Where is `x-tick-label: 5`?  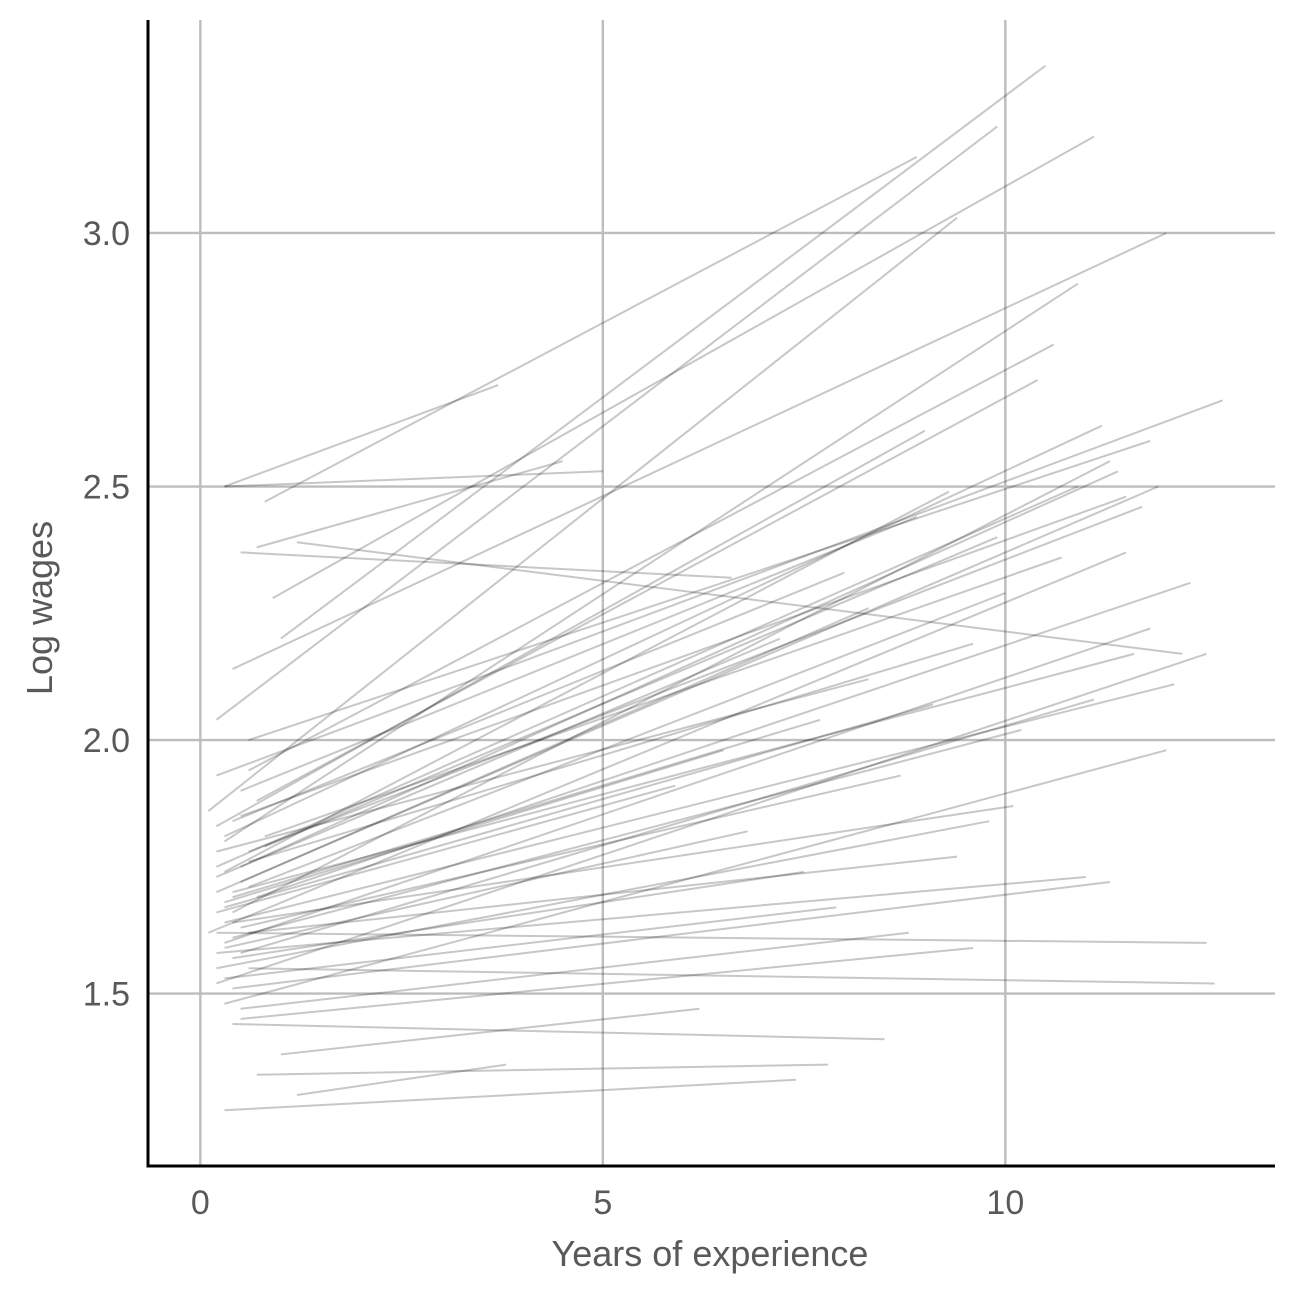 x-tick-label: 5 is located at coordinates (602, 1203).